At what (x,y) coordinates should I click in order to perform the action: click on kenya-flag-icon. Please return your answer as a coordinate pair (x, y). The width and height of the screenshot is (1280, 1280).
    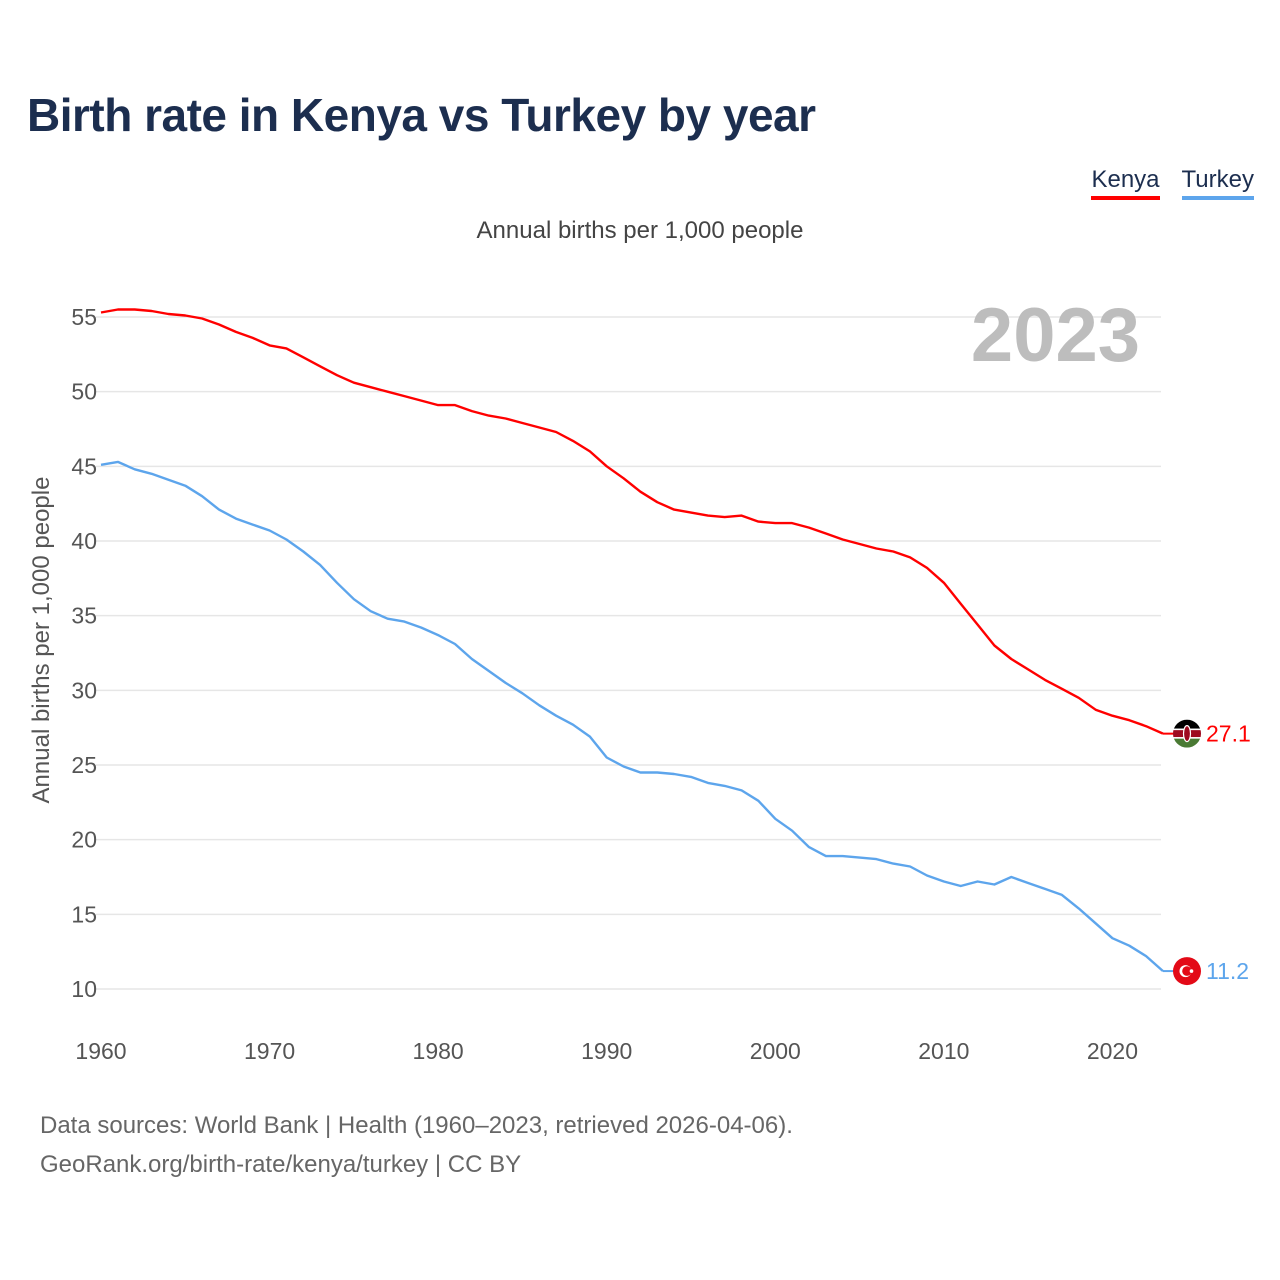
    Looking at the image, I should click on (1187, 733).